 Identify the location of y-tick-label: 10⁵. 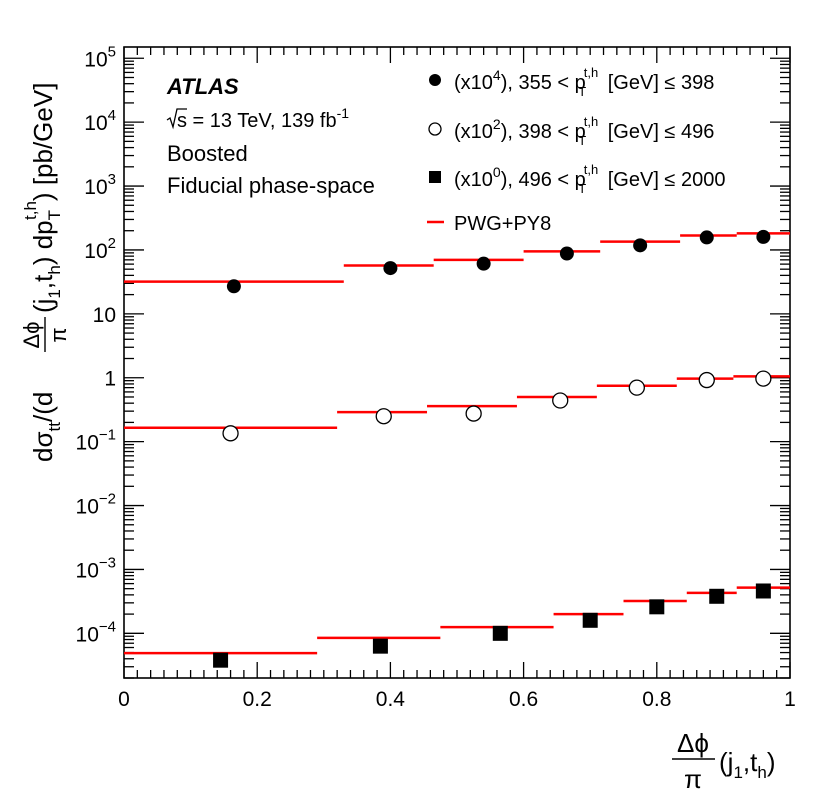
(100, 57).